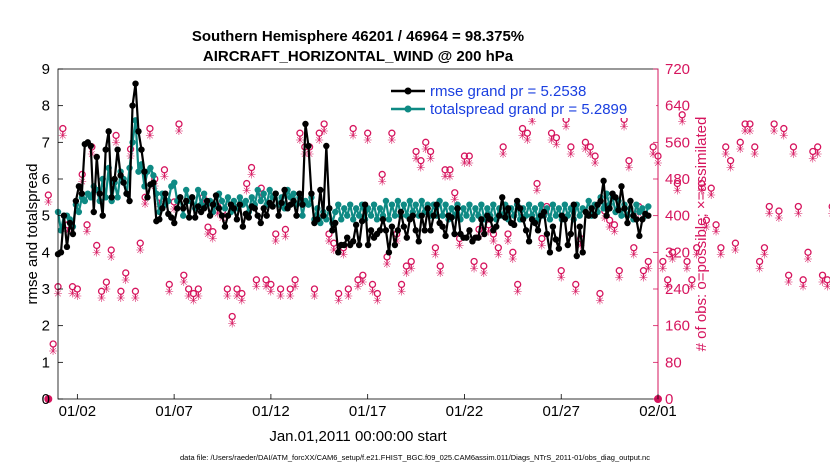 The image size is (830, 470). What do you see at coordinates (408, 91) in the screenshot?
I see `legend-rmse-marker` at bounding box center [408, 91].